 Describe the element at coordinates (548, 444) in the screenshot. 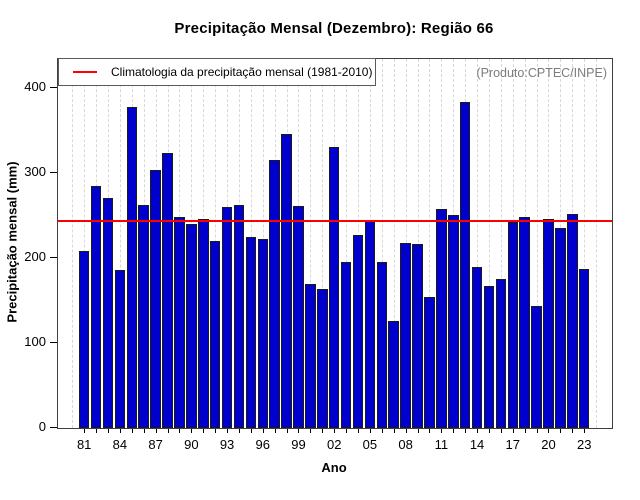

I see `x-axis-tick-label: 20` at that location.